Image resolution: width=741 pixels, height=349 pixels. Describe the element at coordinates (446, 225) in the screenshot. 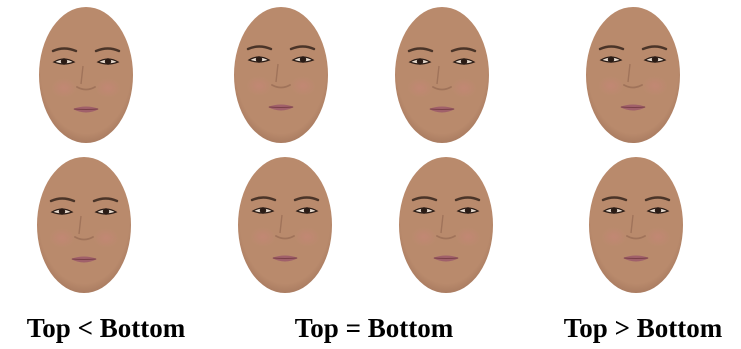

I see `face-bottom-center-right` at that location.